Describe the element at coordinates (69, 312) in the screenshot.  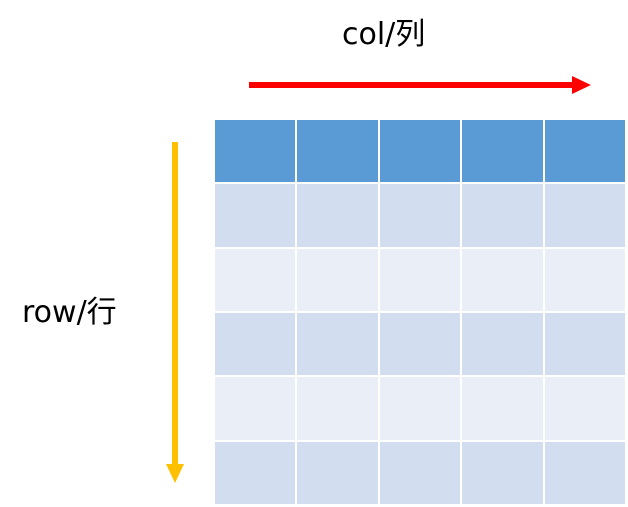
I see `row-label: row/行` at that location.